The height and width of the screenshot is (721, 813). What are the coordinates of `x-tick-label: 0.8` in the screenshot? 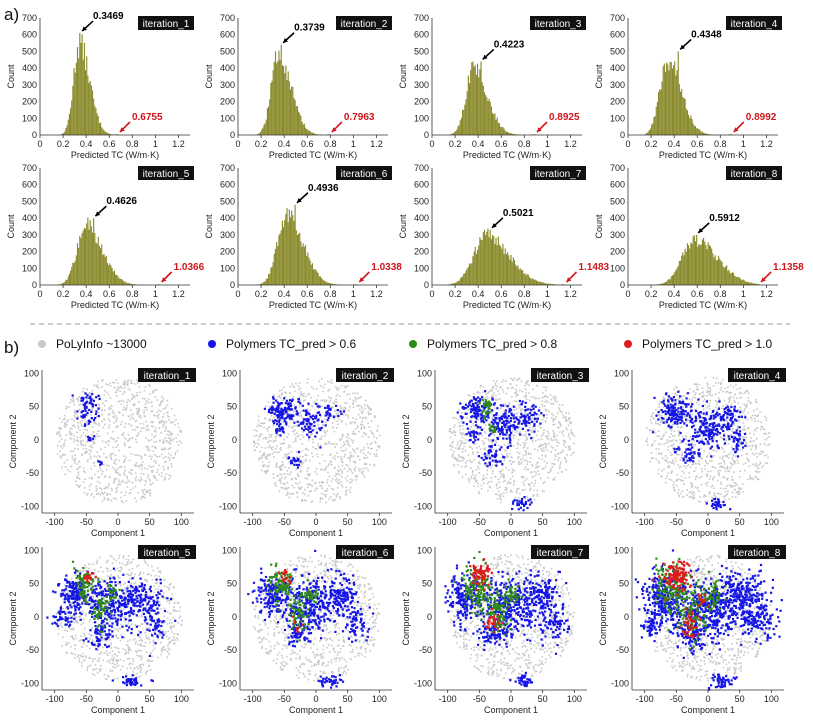 It's located at (524, 294).